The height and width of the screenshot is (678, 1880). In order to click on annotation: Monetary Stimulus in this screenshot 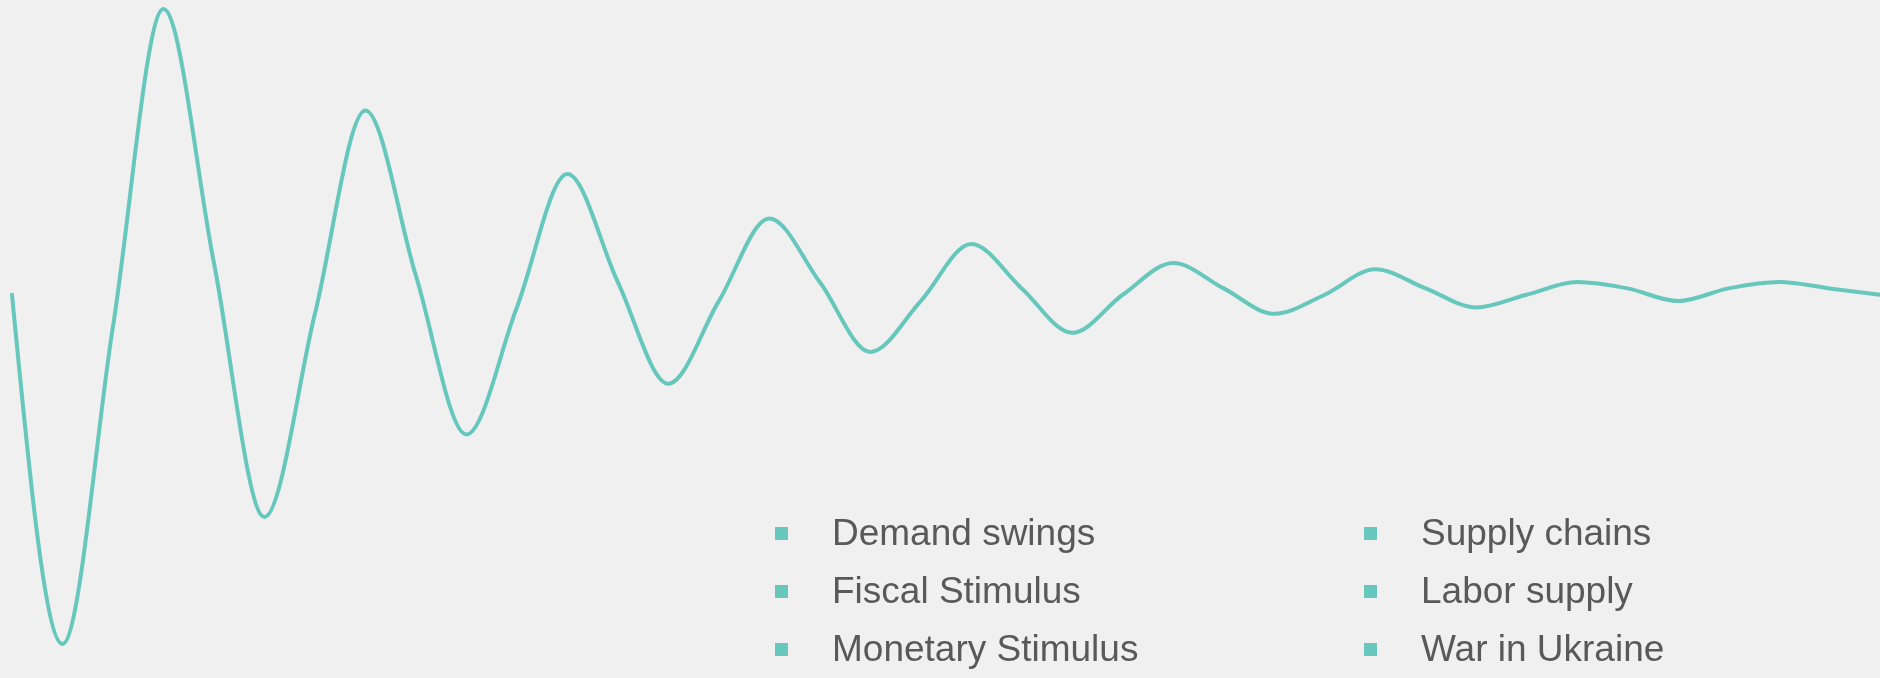, I will do `click(985, 648)`.